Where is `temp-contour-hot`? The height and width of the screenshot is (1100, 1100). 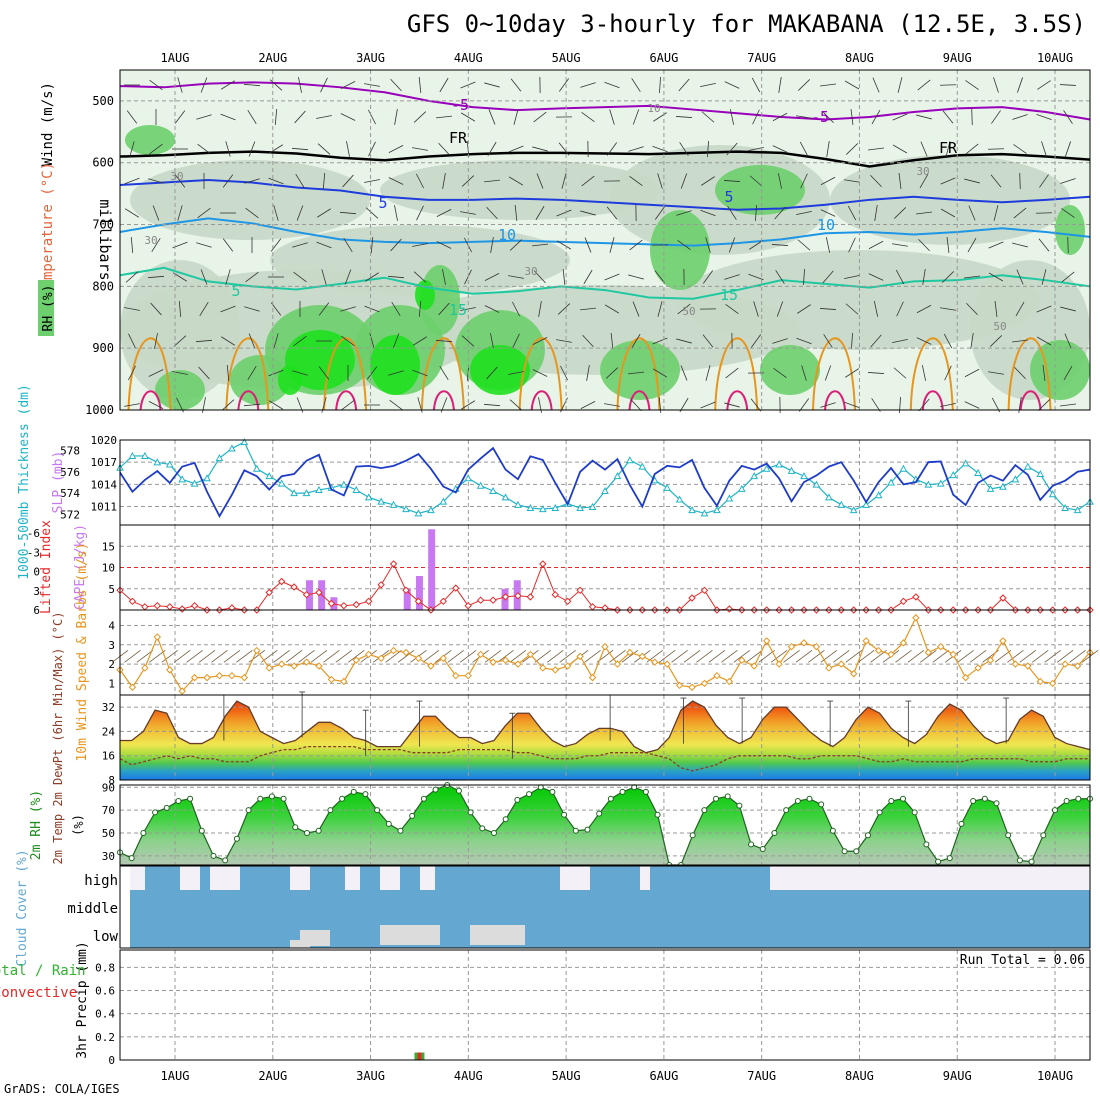
temp-contour-hot is located at coordinates (443, 400).